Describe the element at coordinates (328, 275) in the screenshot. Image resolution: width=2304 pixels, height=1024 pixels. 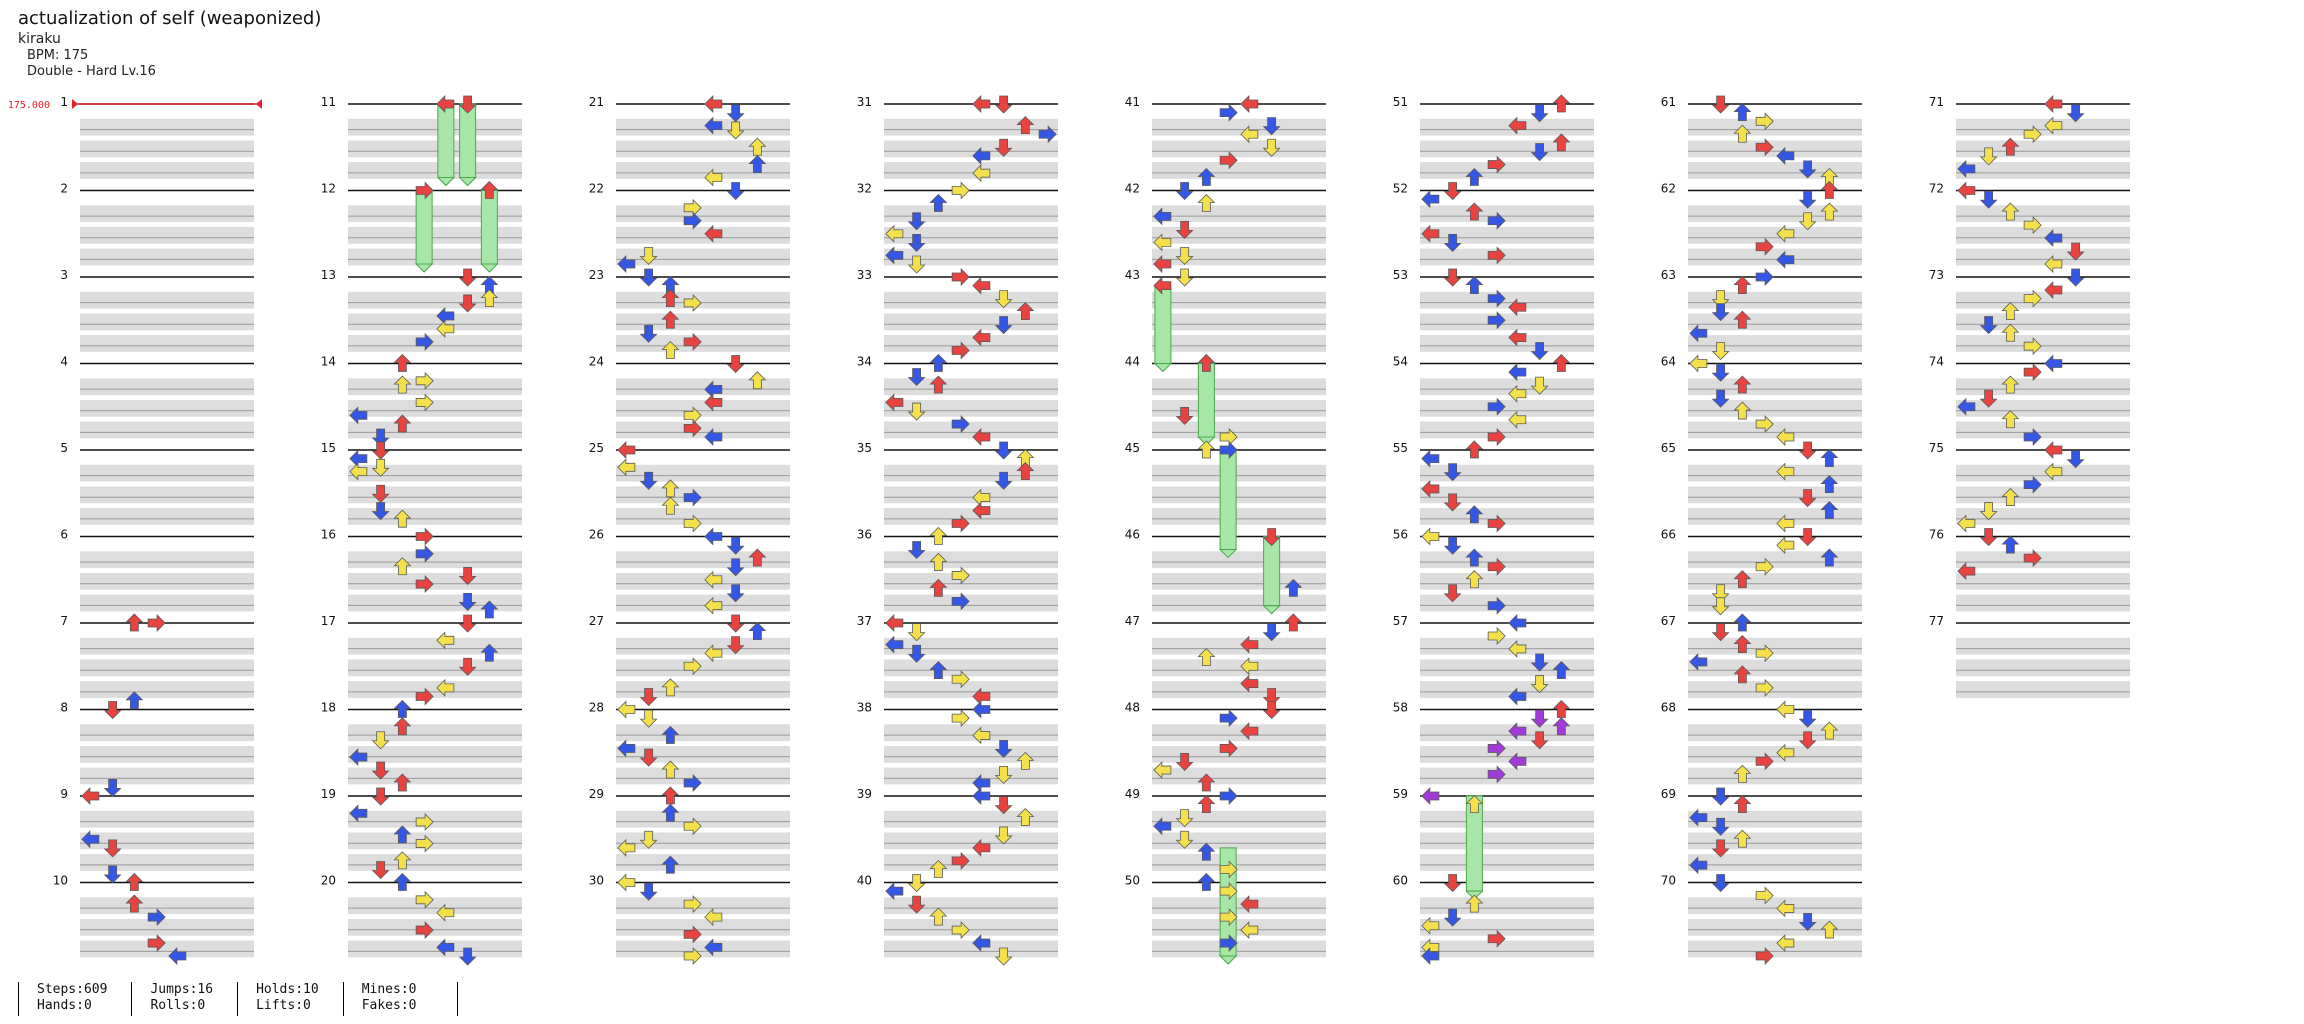
I see `measure-number: 13` at that location.